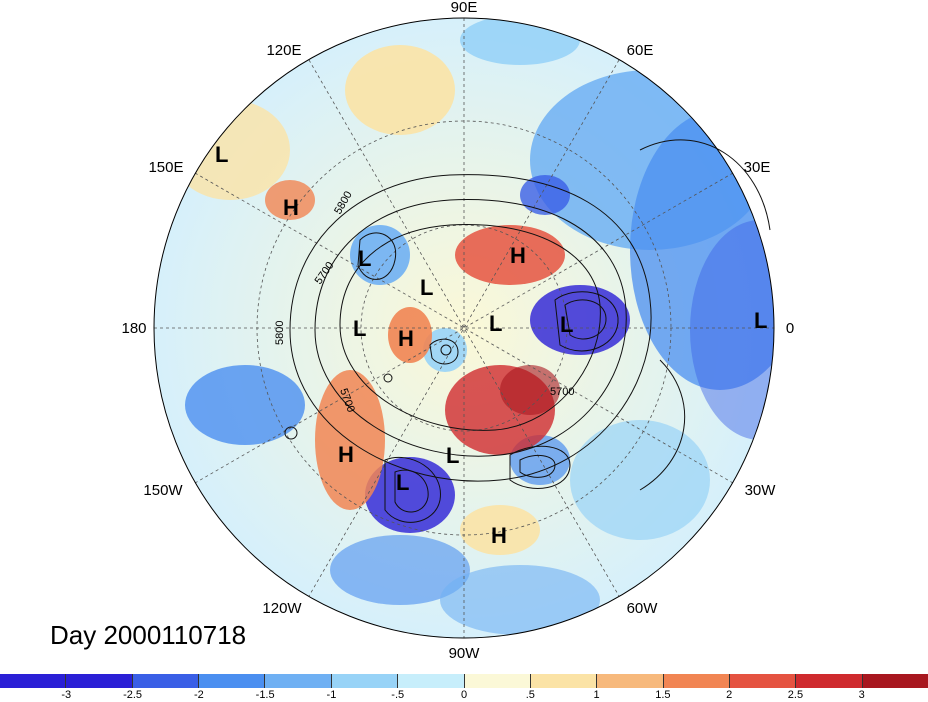  What do you see at coordinates (643, 608) in the screenshot?
I see `lon-label-60w: 60W` at bounding box center [643, 608].